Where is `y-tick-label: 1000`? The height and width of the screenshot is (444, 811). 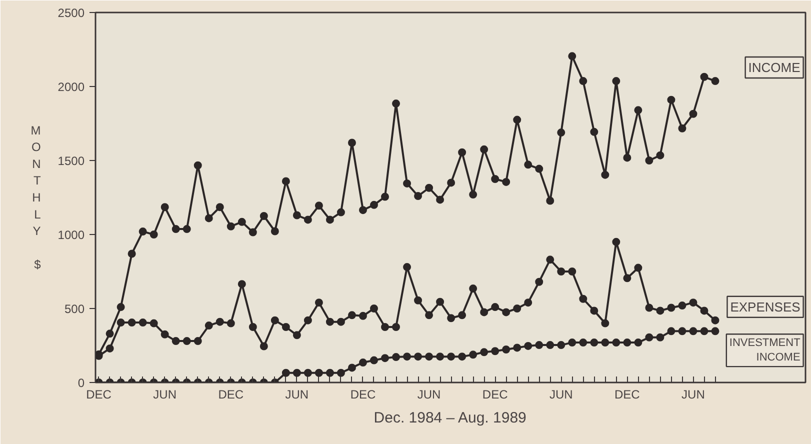
y-tick-label: 1000 is located at coordinates (71, 235).